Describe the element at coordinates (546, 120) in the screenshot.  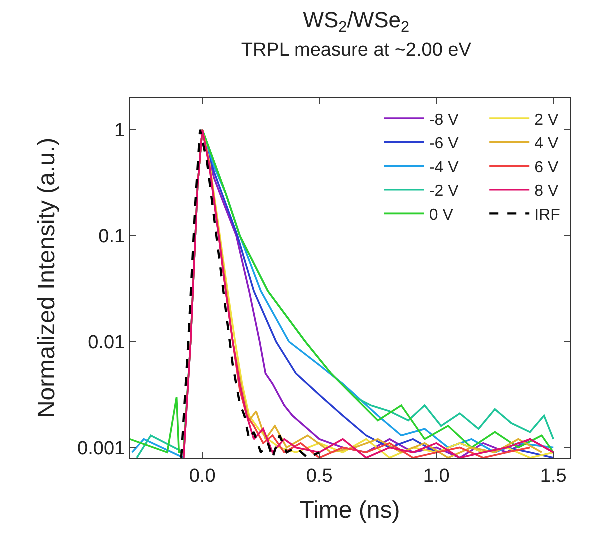
I see `legend-label: 2 V` at that location.